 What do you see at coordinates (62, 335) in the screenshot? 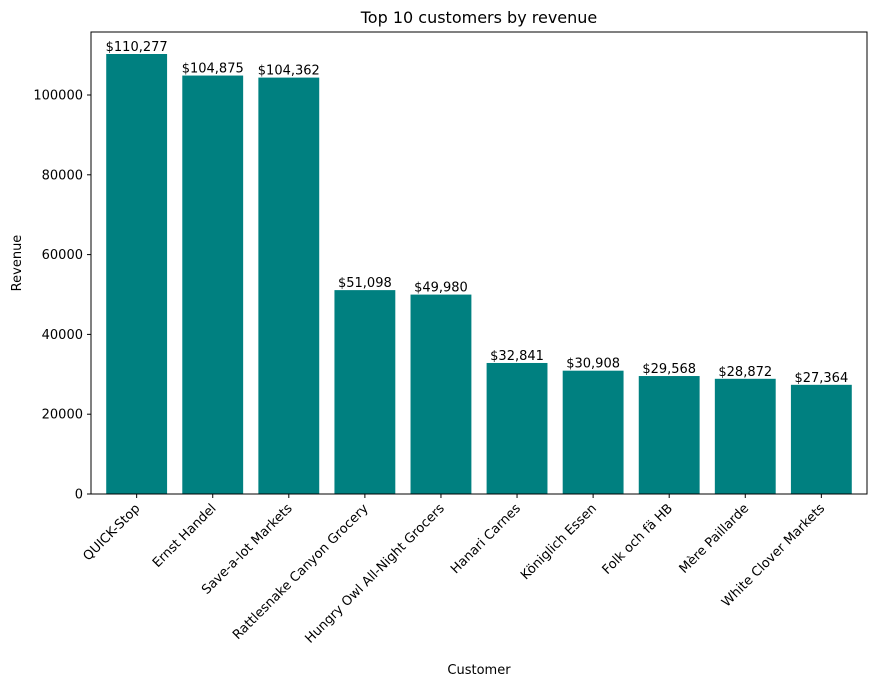
I see `y-tick-label: 40000` at bounding box center [62, 335].